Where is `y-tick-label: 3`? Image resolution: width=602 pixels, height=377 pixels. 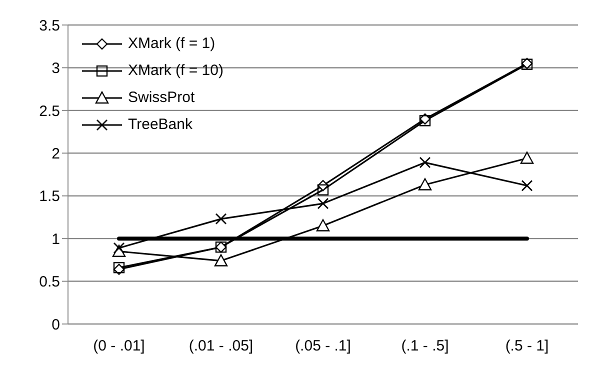
y-tick-label: 3 is located at coordinates (56, 69).